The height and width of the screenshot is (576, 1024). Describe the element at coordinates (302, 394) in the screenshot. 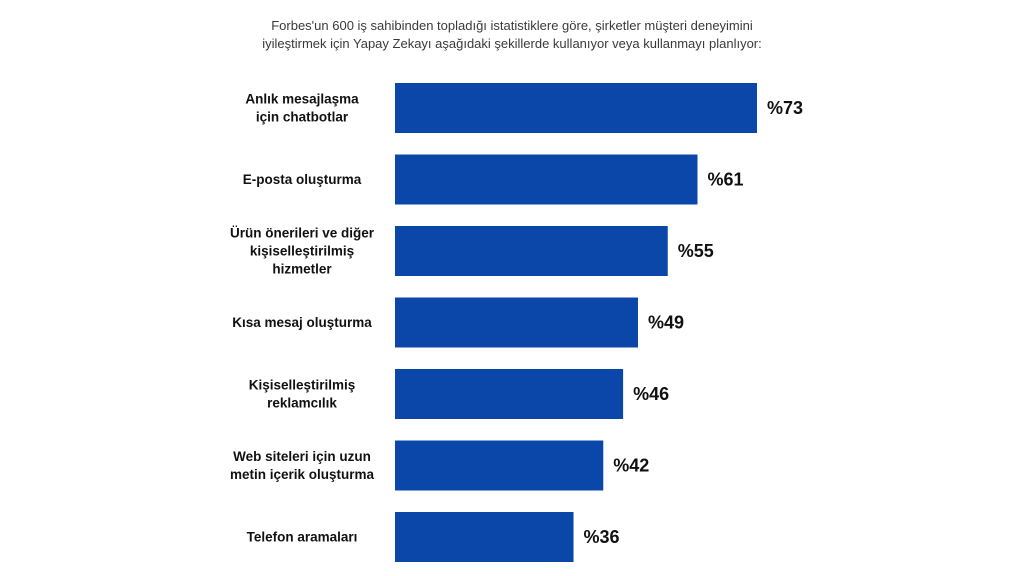

I see `category-label-5: Kişiselleştirilmiş reklamcılık` at that location.